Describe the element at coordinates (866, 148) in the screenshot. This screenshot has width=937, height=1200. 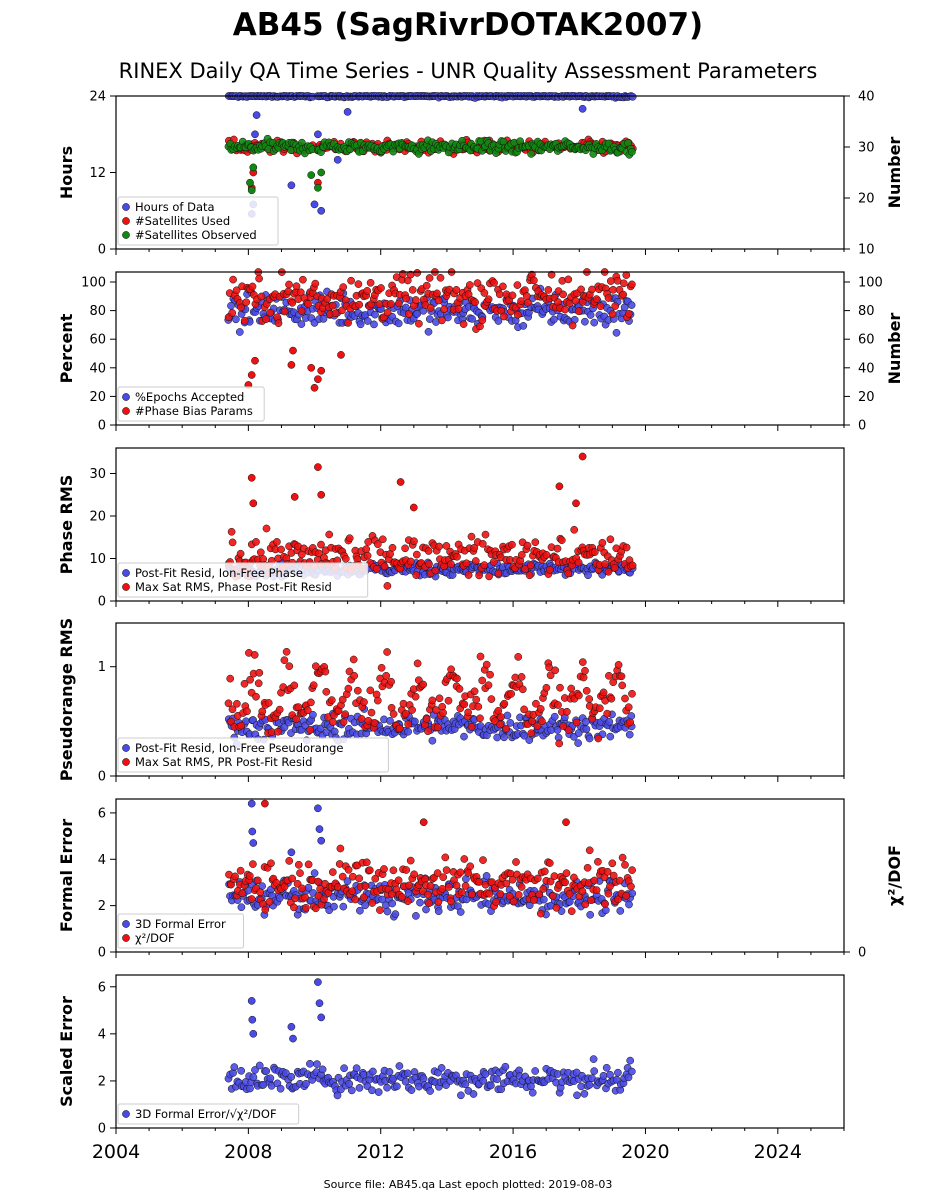
I see `y-tick-label-right: 30` at that location.